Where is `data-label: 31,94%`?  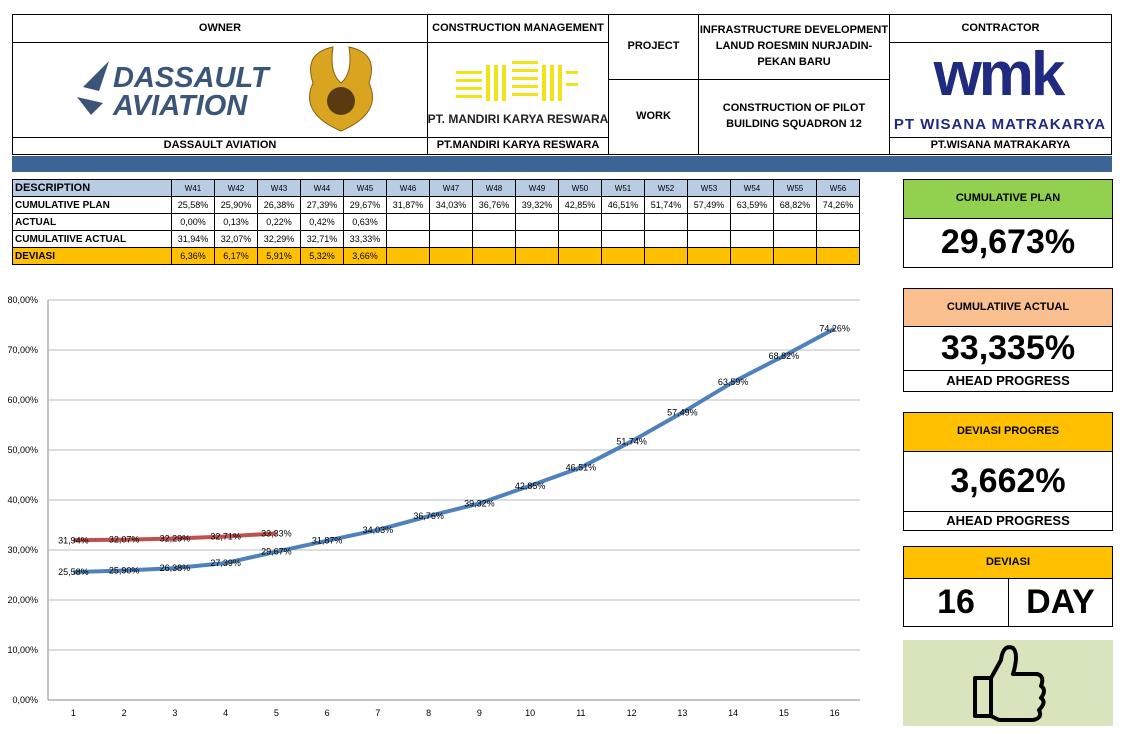 data-label: 31,94% is located at coordinates (73, 540).